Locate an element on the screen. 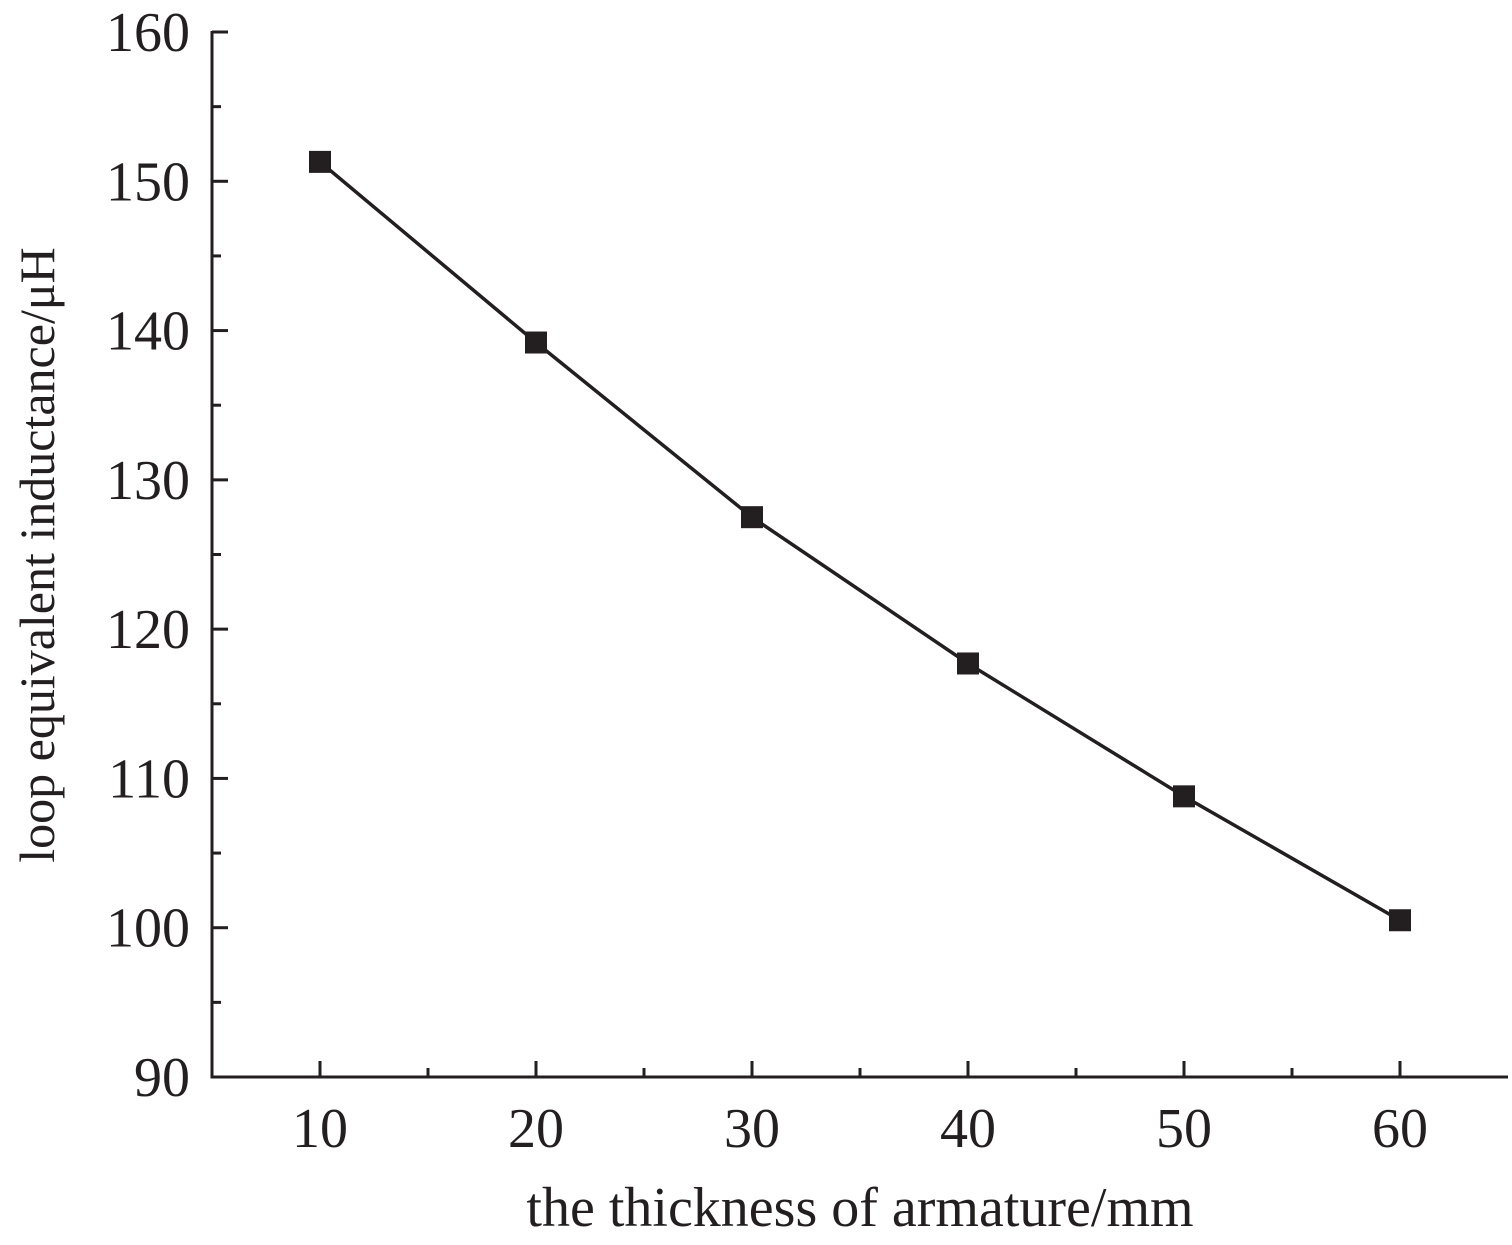 This screenshot has height=1245, width=1512. y-tick-label: 140 is located at coordinates (148, 332).